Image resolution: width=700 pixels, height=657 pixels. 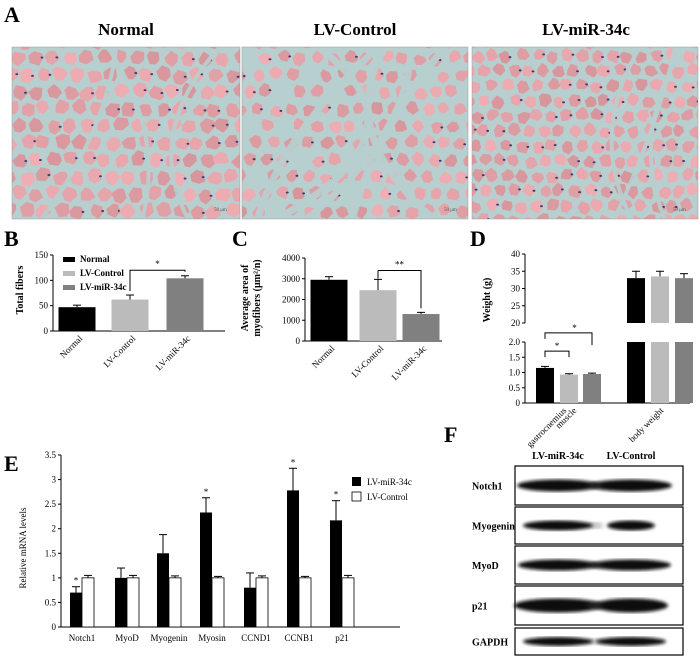 What do you see at coordinates (487, 487) in the screenshot?
I see `blot-row-label-0: Notch1` at bounding box center [487, 487].